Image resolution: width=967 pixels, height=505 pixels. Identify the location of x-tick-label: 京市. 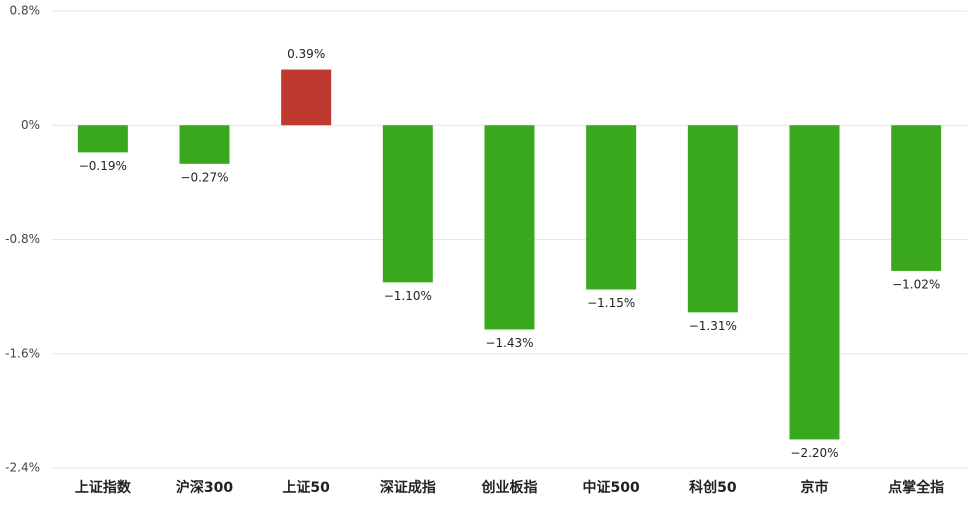
(815, 487).